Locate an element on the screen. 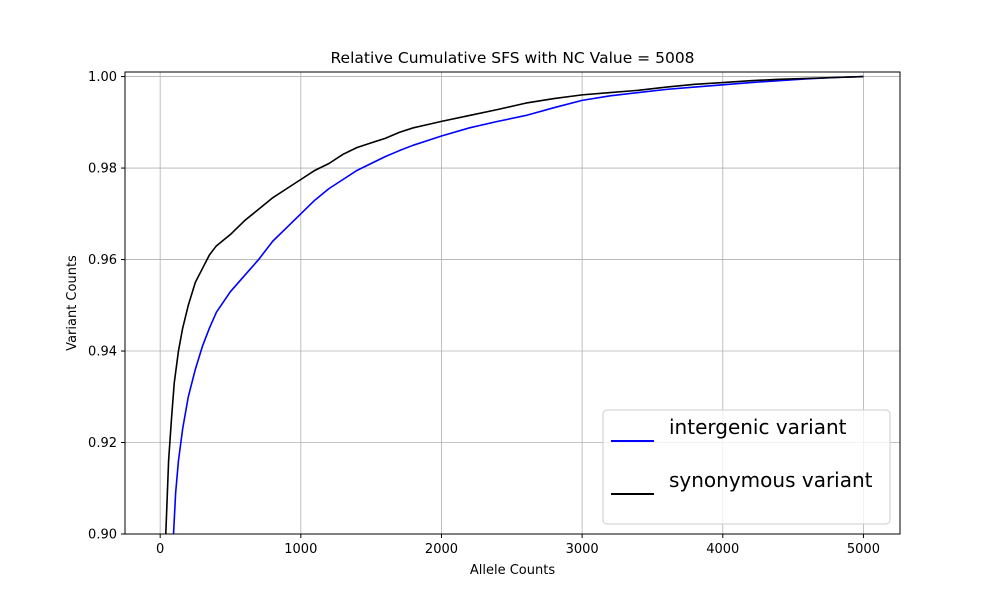 Image resolution: width=1000 pixels, height=600 pixels. y-axis-label: Variant Counts is located at coordinates (72, 303).